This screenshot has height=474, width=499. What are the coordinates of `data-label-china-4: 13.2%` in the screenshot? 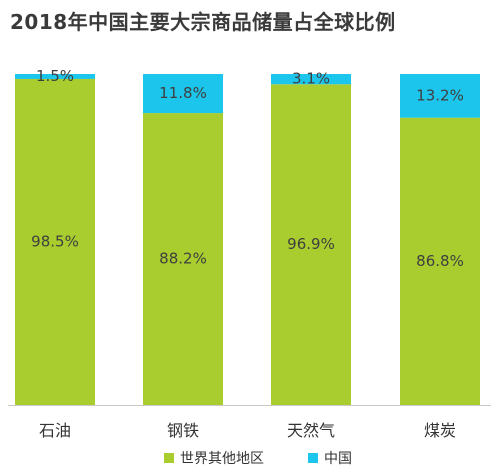 It's located at (440, 95).